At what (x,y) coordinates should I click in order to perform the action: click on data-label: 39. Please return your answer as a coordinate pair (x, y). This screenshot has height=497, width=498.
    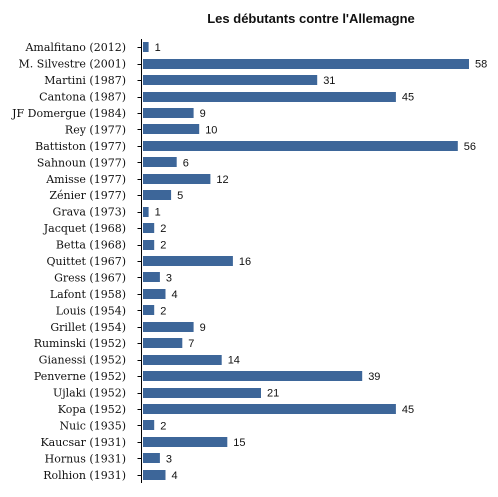
    Looking at the image, I should click on (374, 377).